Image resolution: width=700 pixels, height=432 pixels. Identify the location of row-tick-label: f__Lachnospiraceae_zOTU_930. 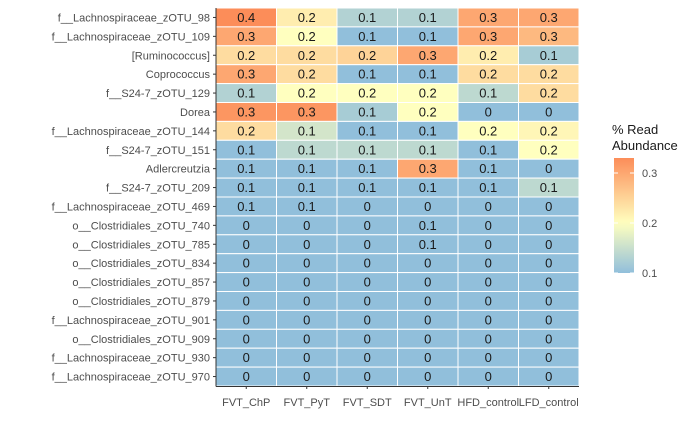
(131, 359).